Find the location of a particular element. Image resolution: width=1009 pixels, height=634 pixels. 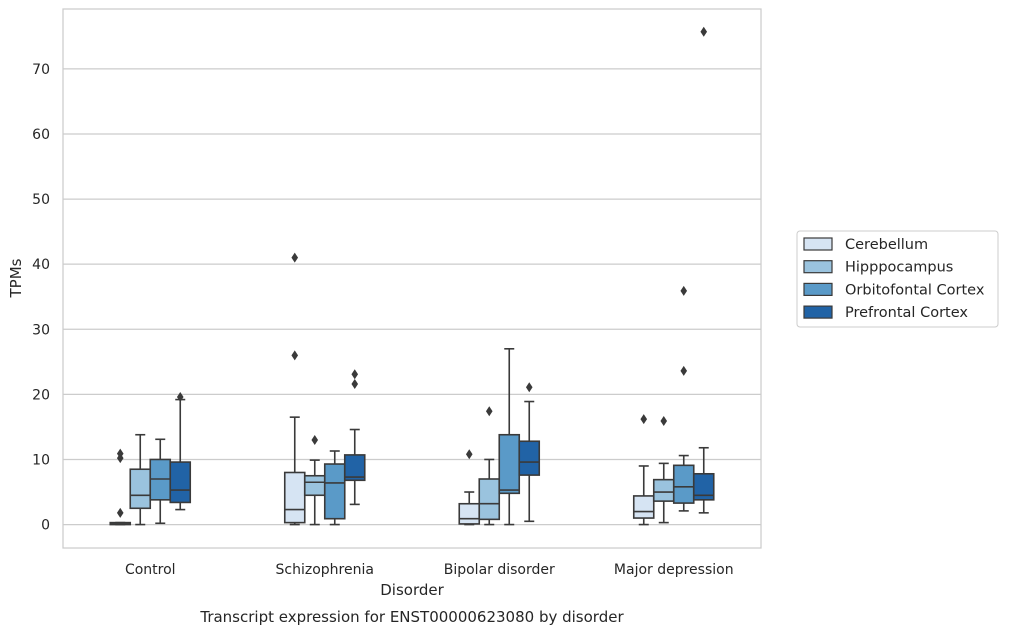

x-tick-label: Schizophrenia is located at coordinates (325, 570).